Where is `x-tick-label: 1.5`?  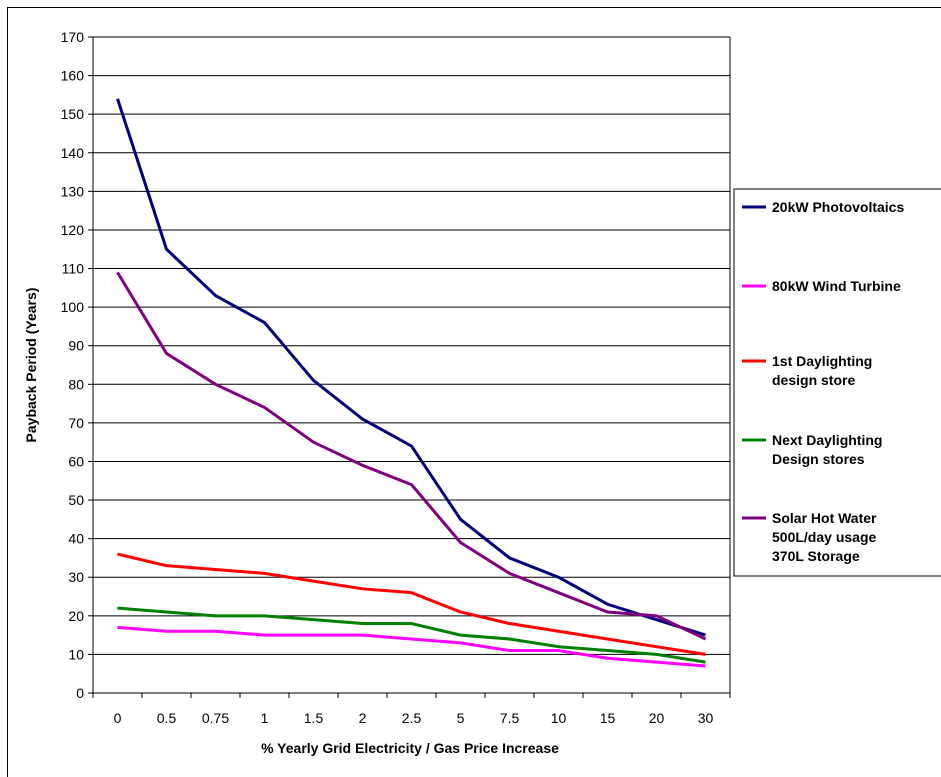
x-tick-label: 1.5 is located at coordinates (314, 718).